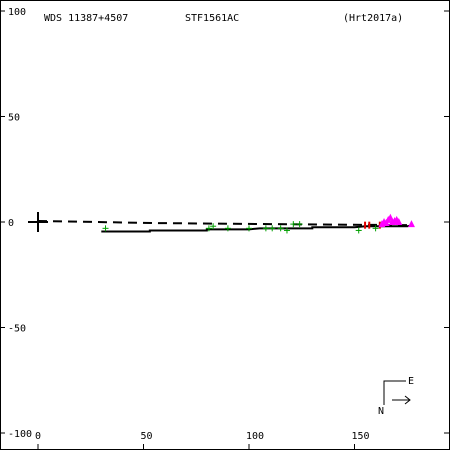 This screenshot has width=450, height=450. I want to click on x-tick-label: 100, so click(255, 436).